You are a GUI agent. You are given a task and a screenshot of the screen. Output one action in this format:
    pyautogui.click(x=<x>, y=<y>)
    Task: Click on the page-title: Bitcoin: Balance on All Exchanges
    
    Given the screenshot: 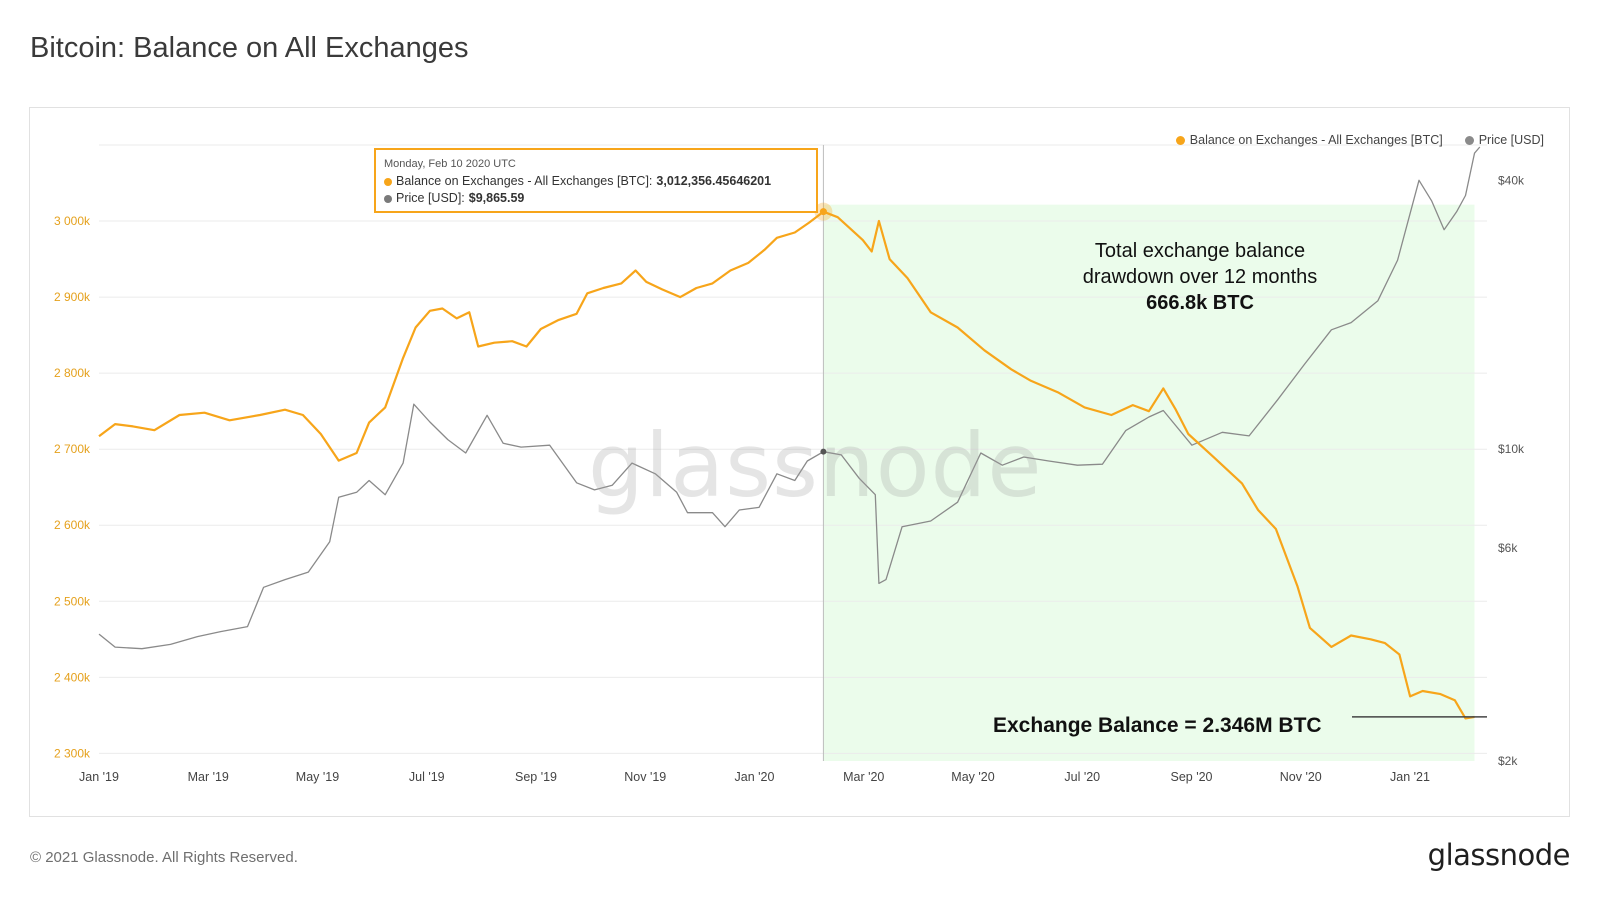 What is the action you would take?
    pyautogui.click(x=249, y=48)
    